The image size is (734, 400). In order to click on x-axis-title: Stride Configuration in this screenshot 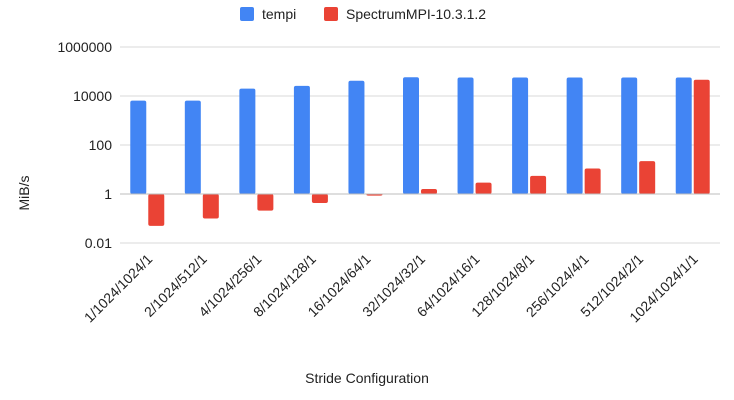, I will do `click(367, 378)`.